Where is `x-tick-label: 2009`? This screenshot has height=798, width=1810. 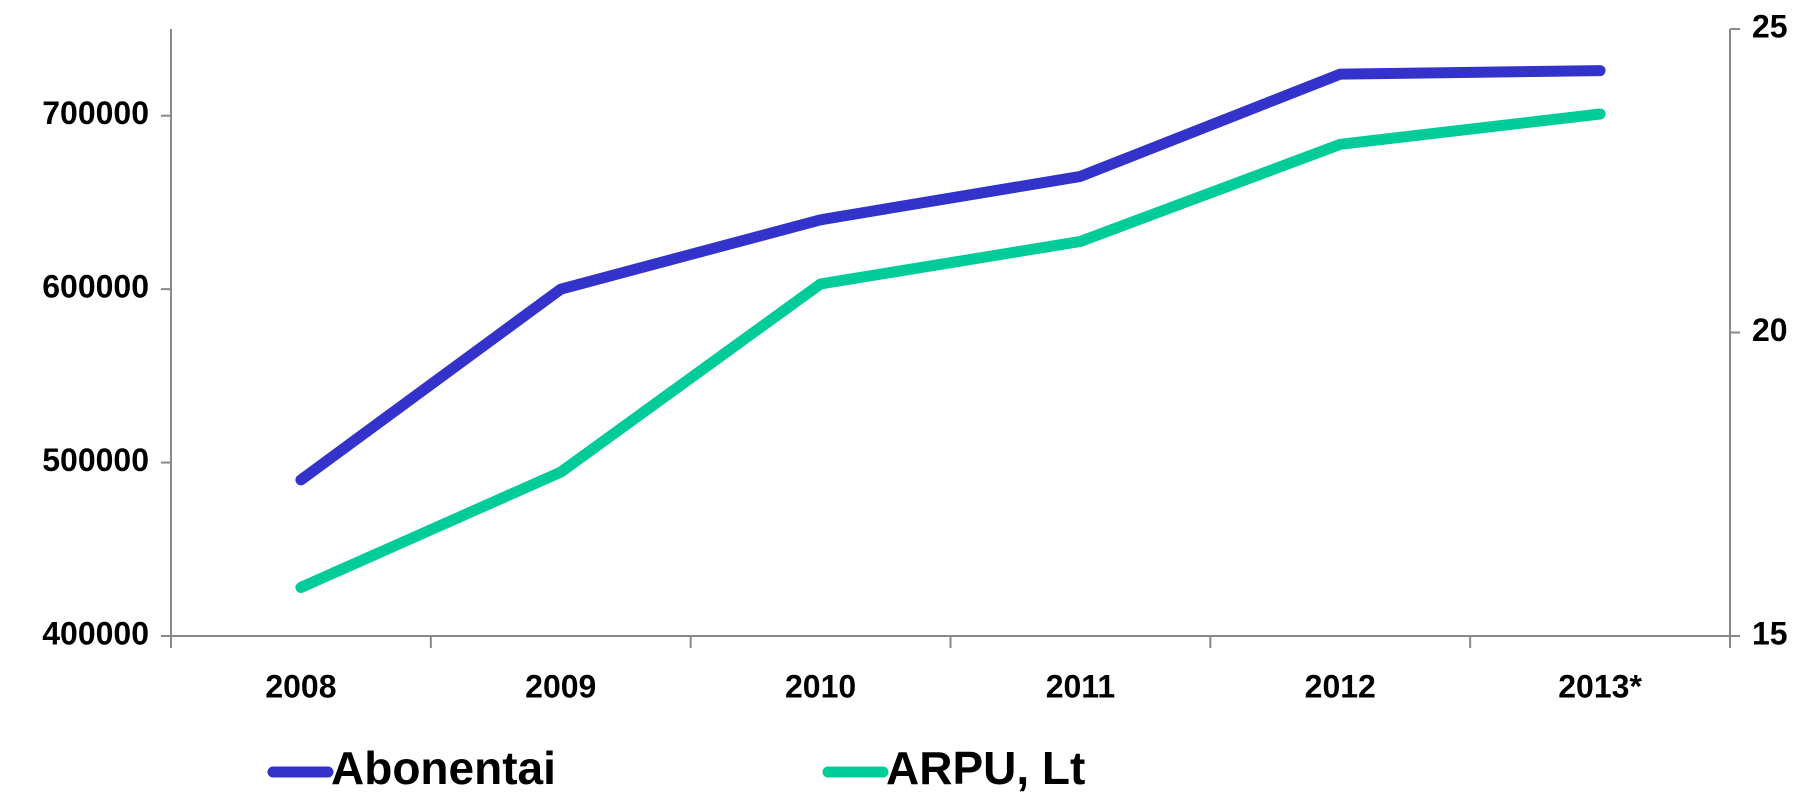
x-tick-label: 2009 is located at coordinates (560, 686).